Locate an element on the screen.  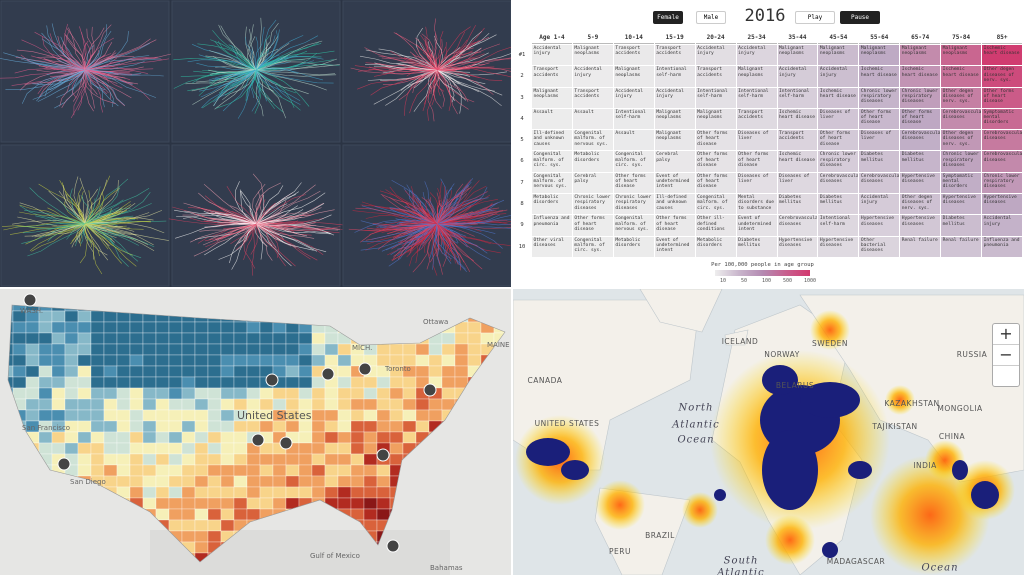
cell: Diseases of liver is located at coordinates (879, 140).